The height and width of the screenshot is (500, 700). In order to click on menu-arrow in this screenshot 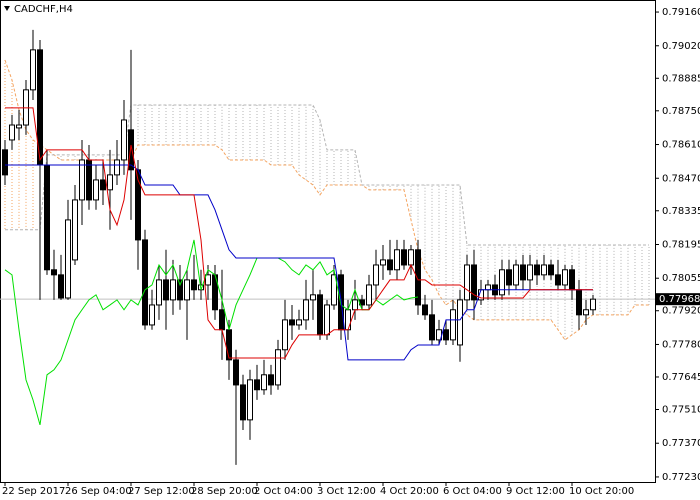, I will do `click(7, 8)`.